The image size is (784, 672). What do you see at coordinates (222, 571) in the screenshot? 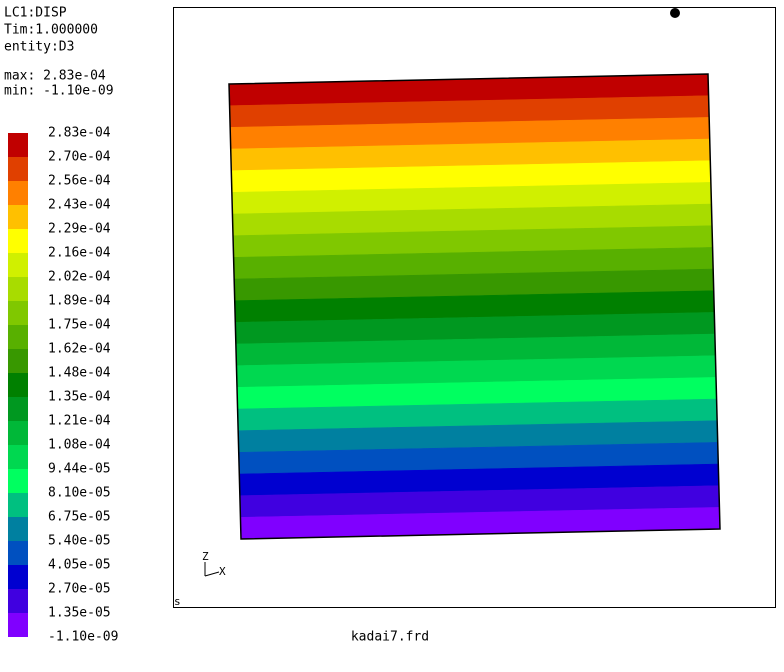
I see `triad-x: X` at bounding box center [222, 571].